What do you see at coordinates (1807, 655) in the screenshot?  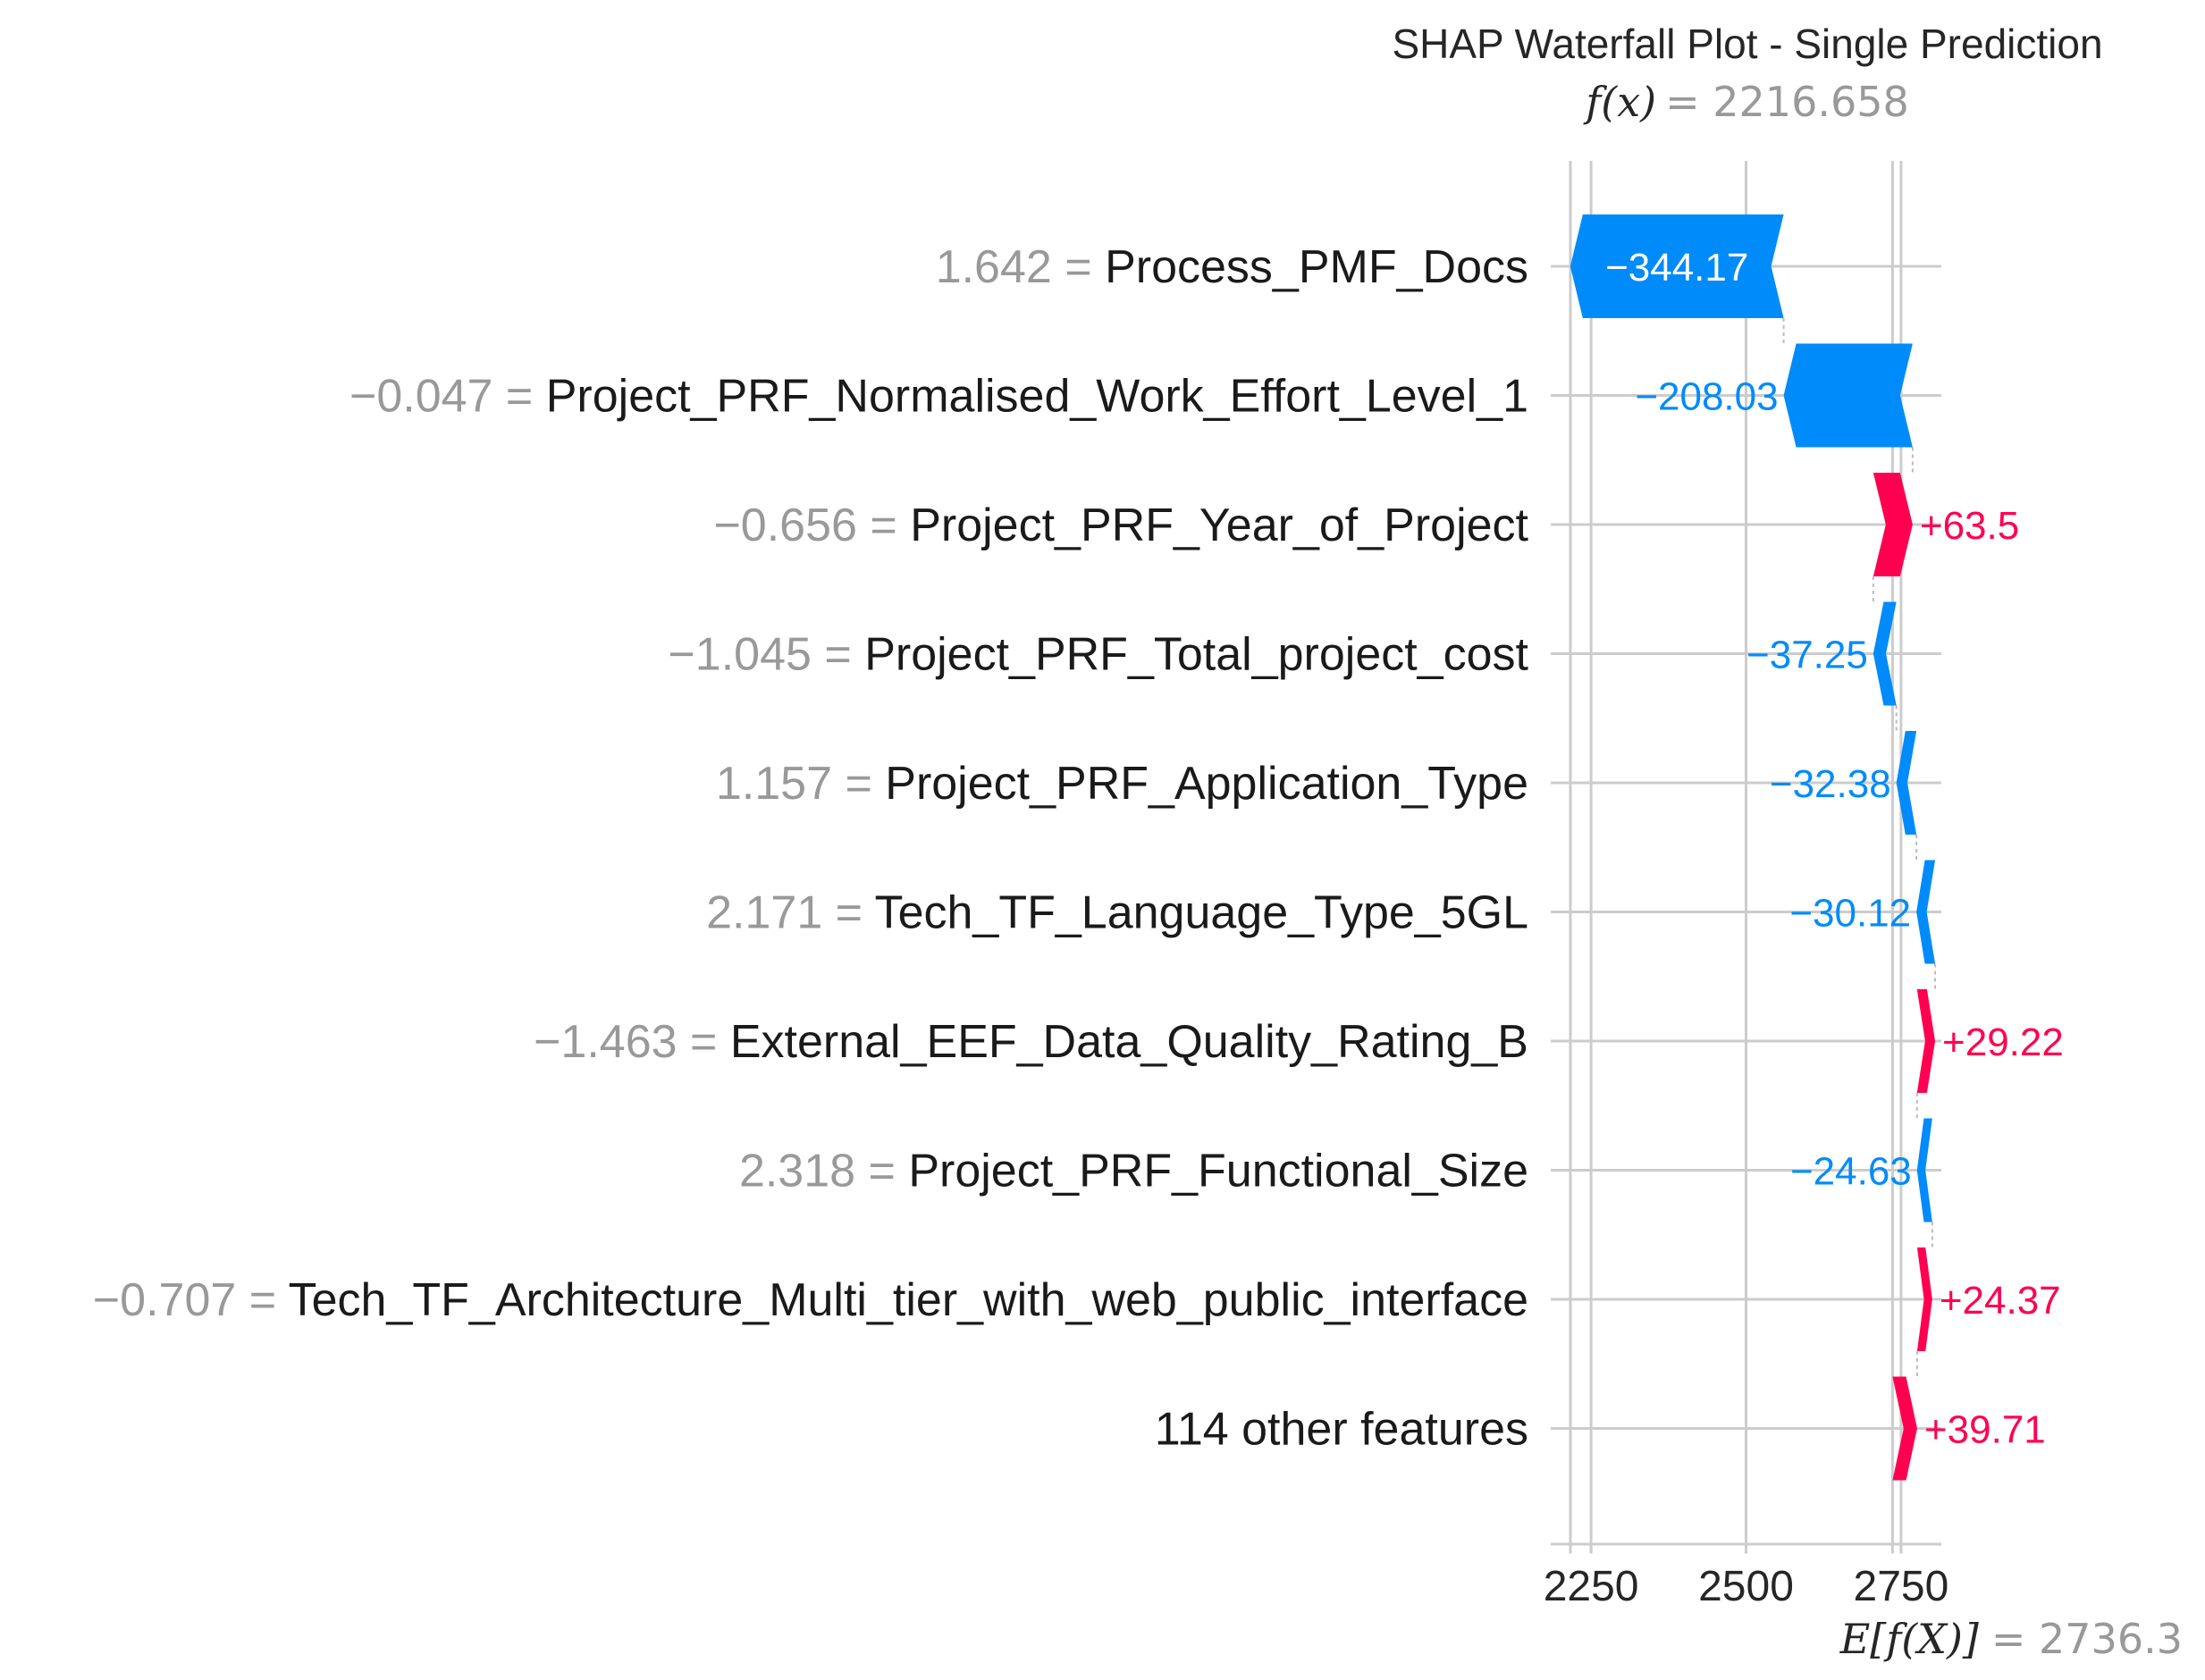 I see `bar-value-label: −37.25` at bounding box center [1807, 655].